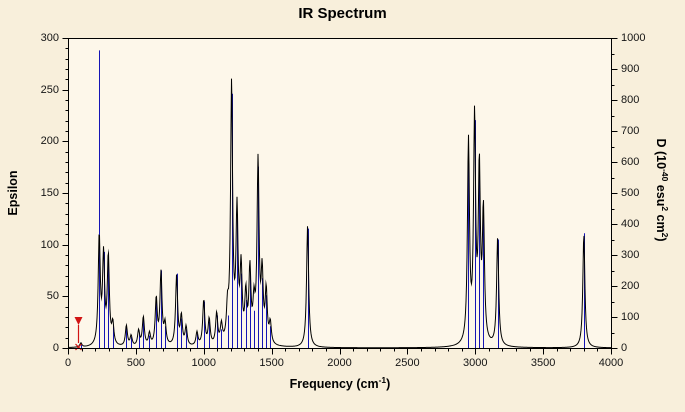 This screenshot has height=412, width=685. Describe the element at coordinates (665, 175) in the screenshot. I see `dipole-label-exponent: -40` at that location.